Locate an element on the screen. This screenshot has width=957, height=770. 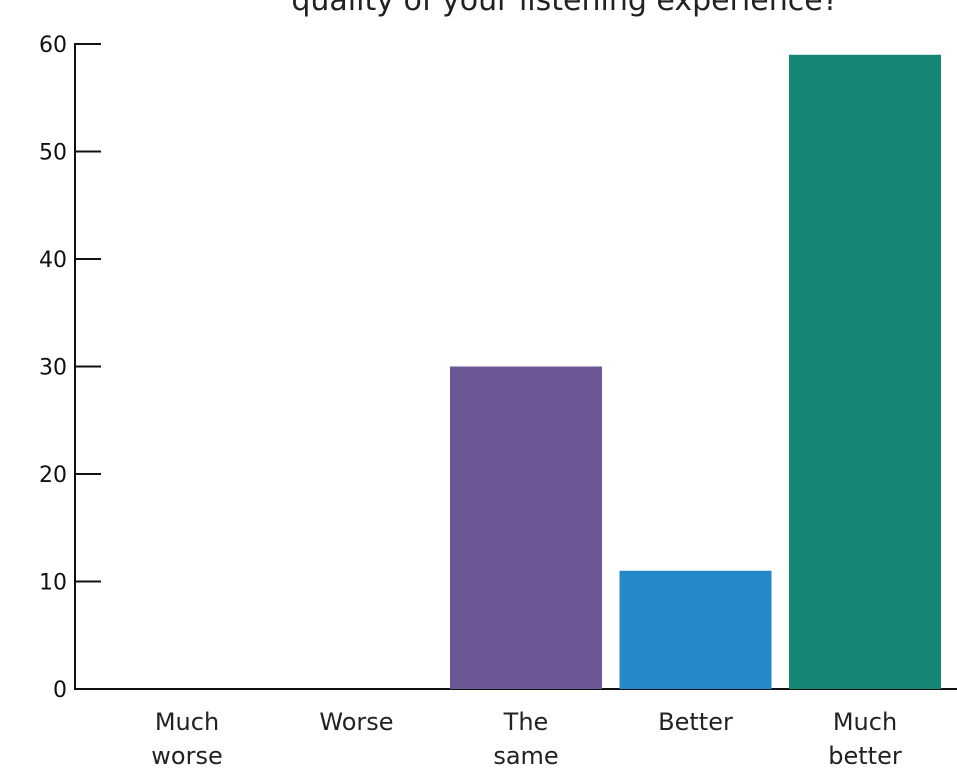
x-category-label: Better is located at coordinates (695, 722).